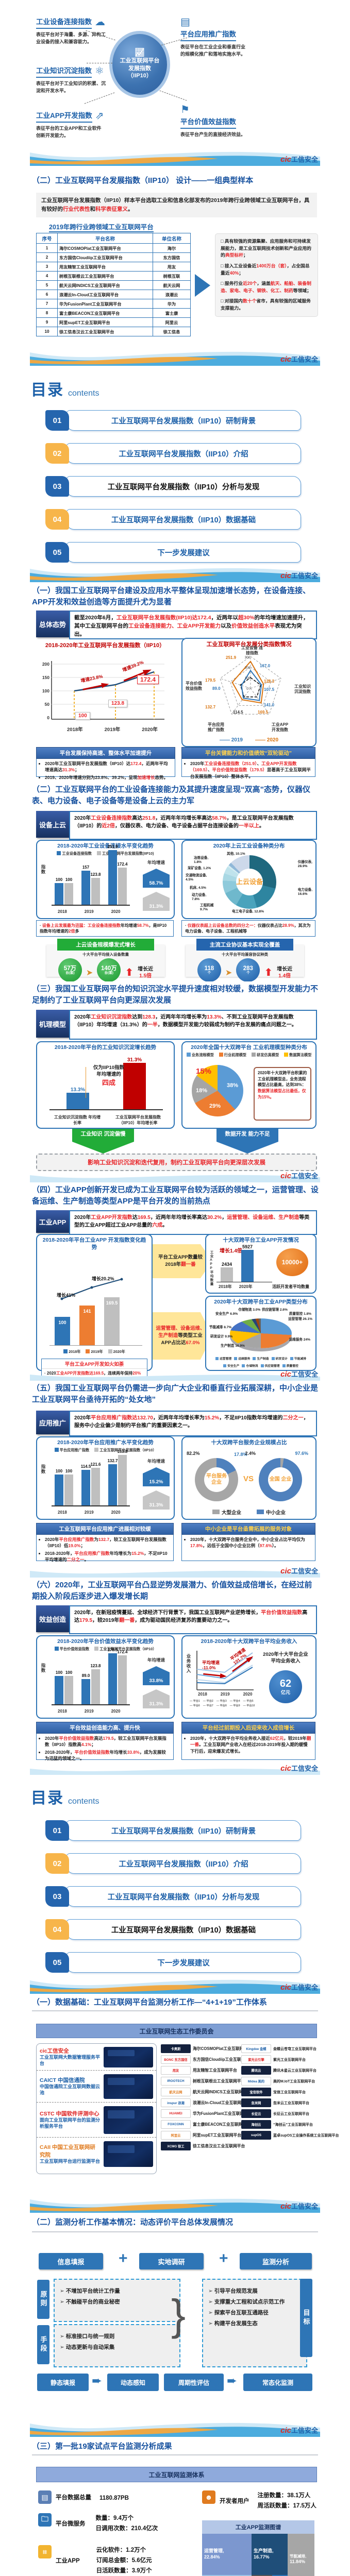 Image resolution: width=350 pixels, height=2576 pixels. I want to click on footer-wave: cic工信安全, so click(175, 352).